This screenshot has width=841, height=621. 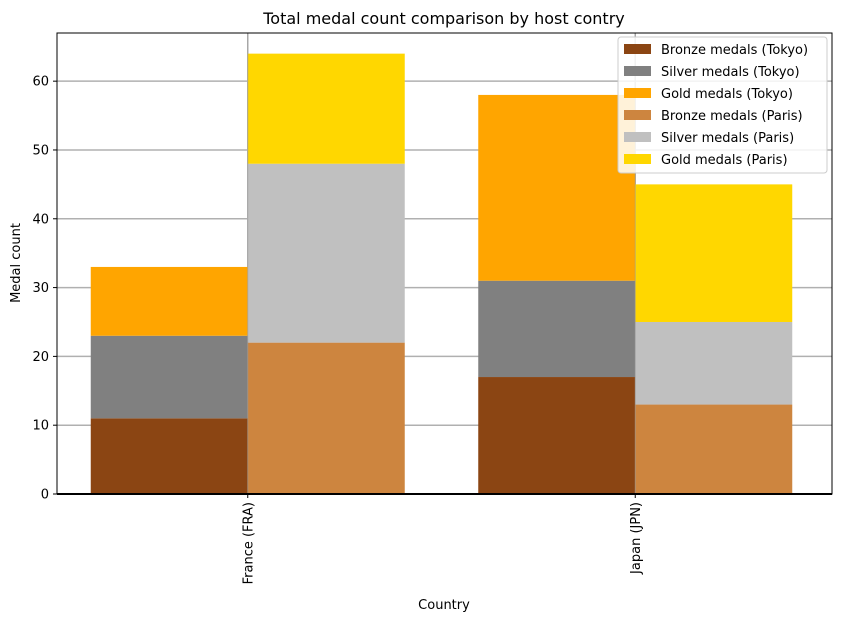 What do you see at coordinates (45, 495) in the screenshot?
I see `y-tick-label: 0` at bounding box center [45, 495].